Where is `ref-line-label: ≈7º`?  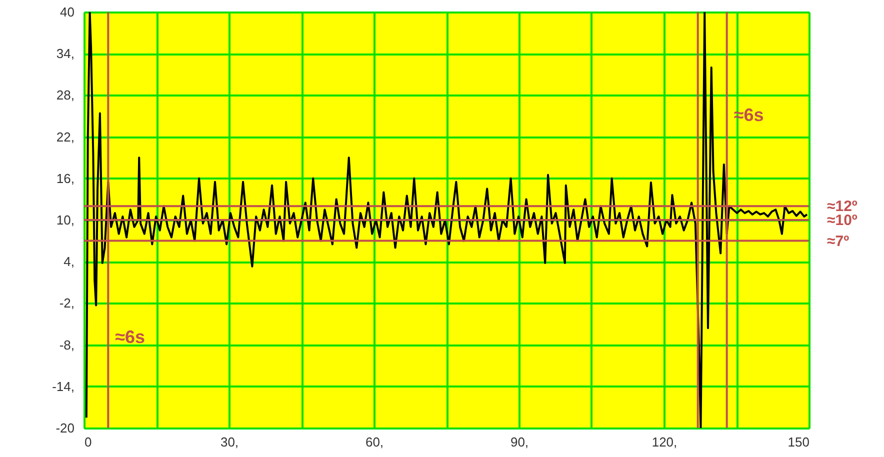 ref-line-label: ≈7º is located at coordinates (838, 241).